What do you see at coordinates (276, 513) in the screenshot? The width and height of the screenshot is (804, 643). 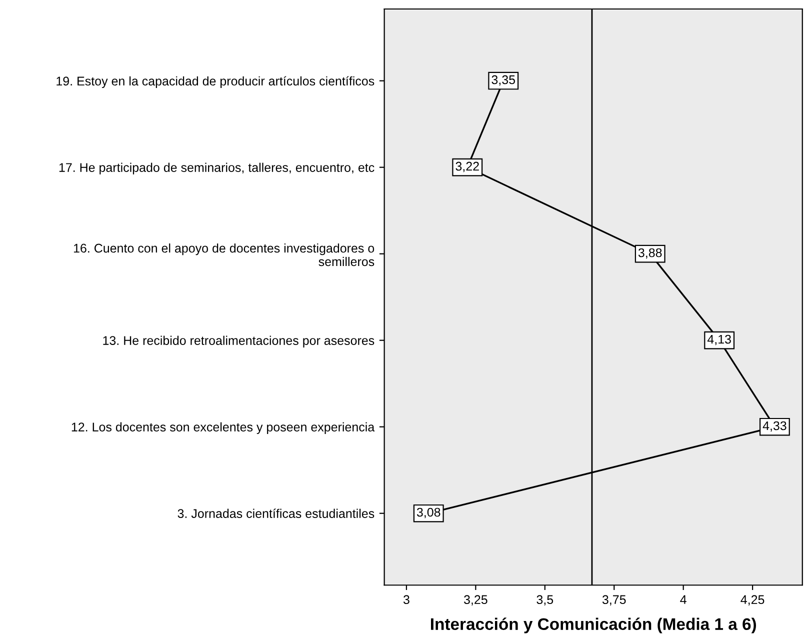 I see `y-tick-label: 3. Jornadas científicas estudiantiles` at bounding box center [276, 513].